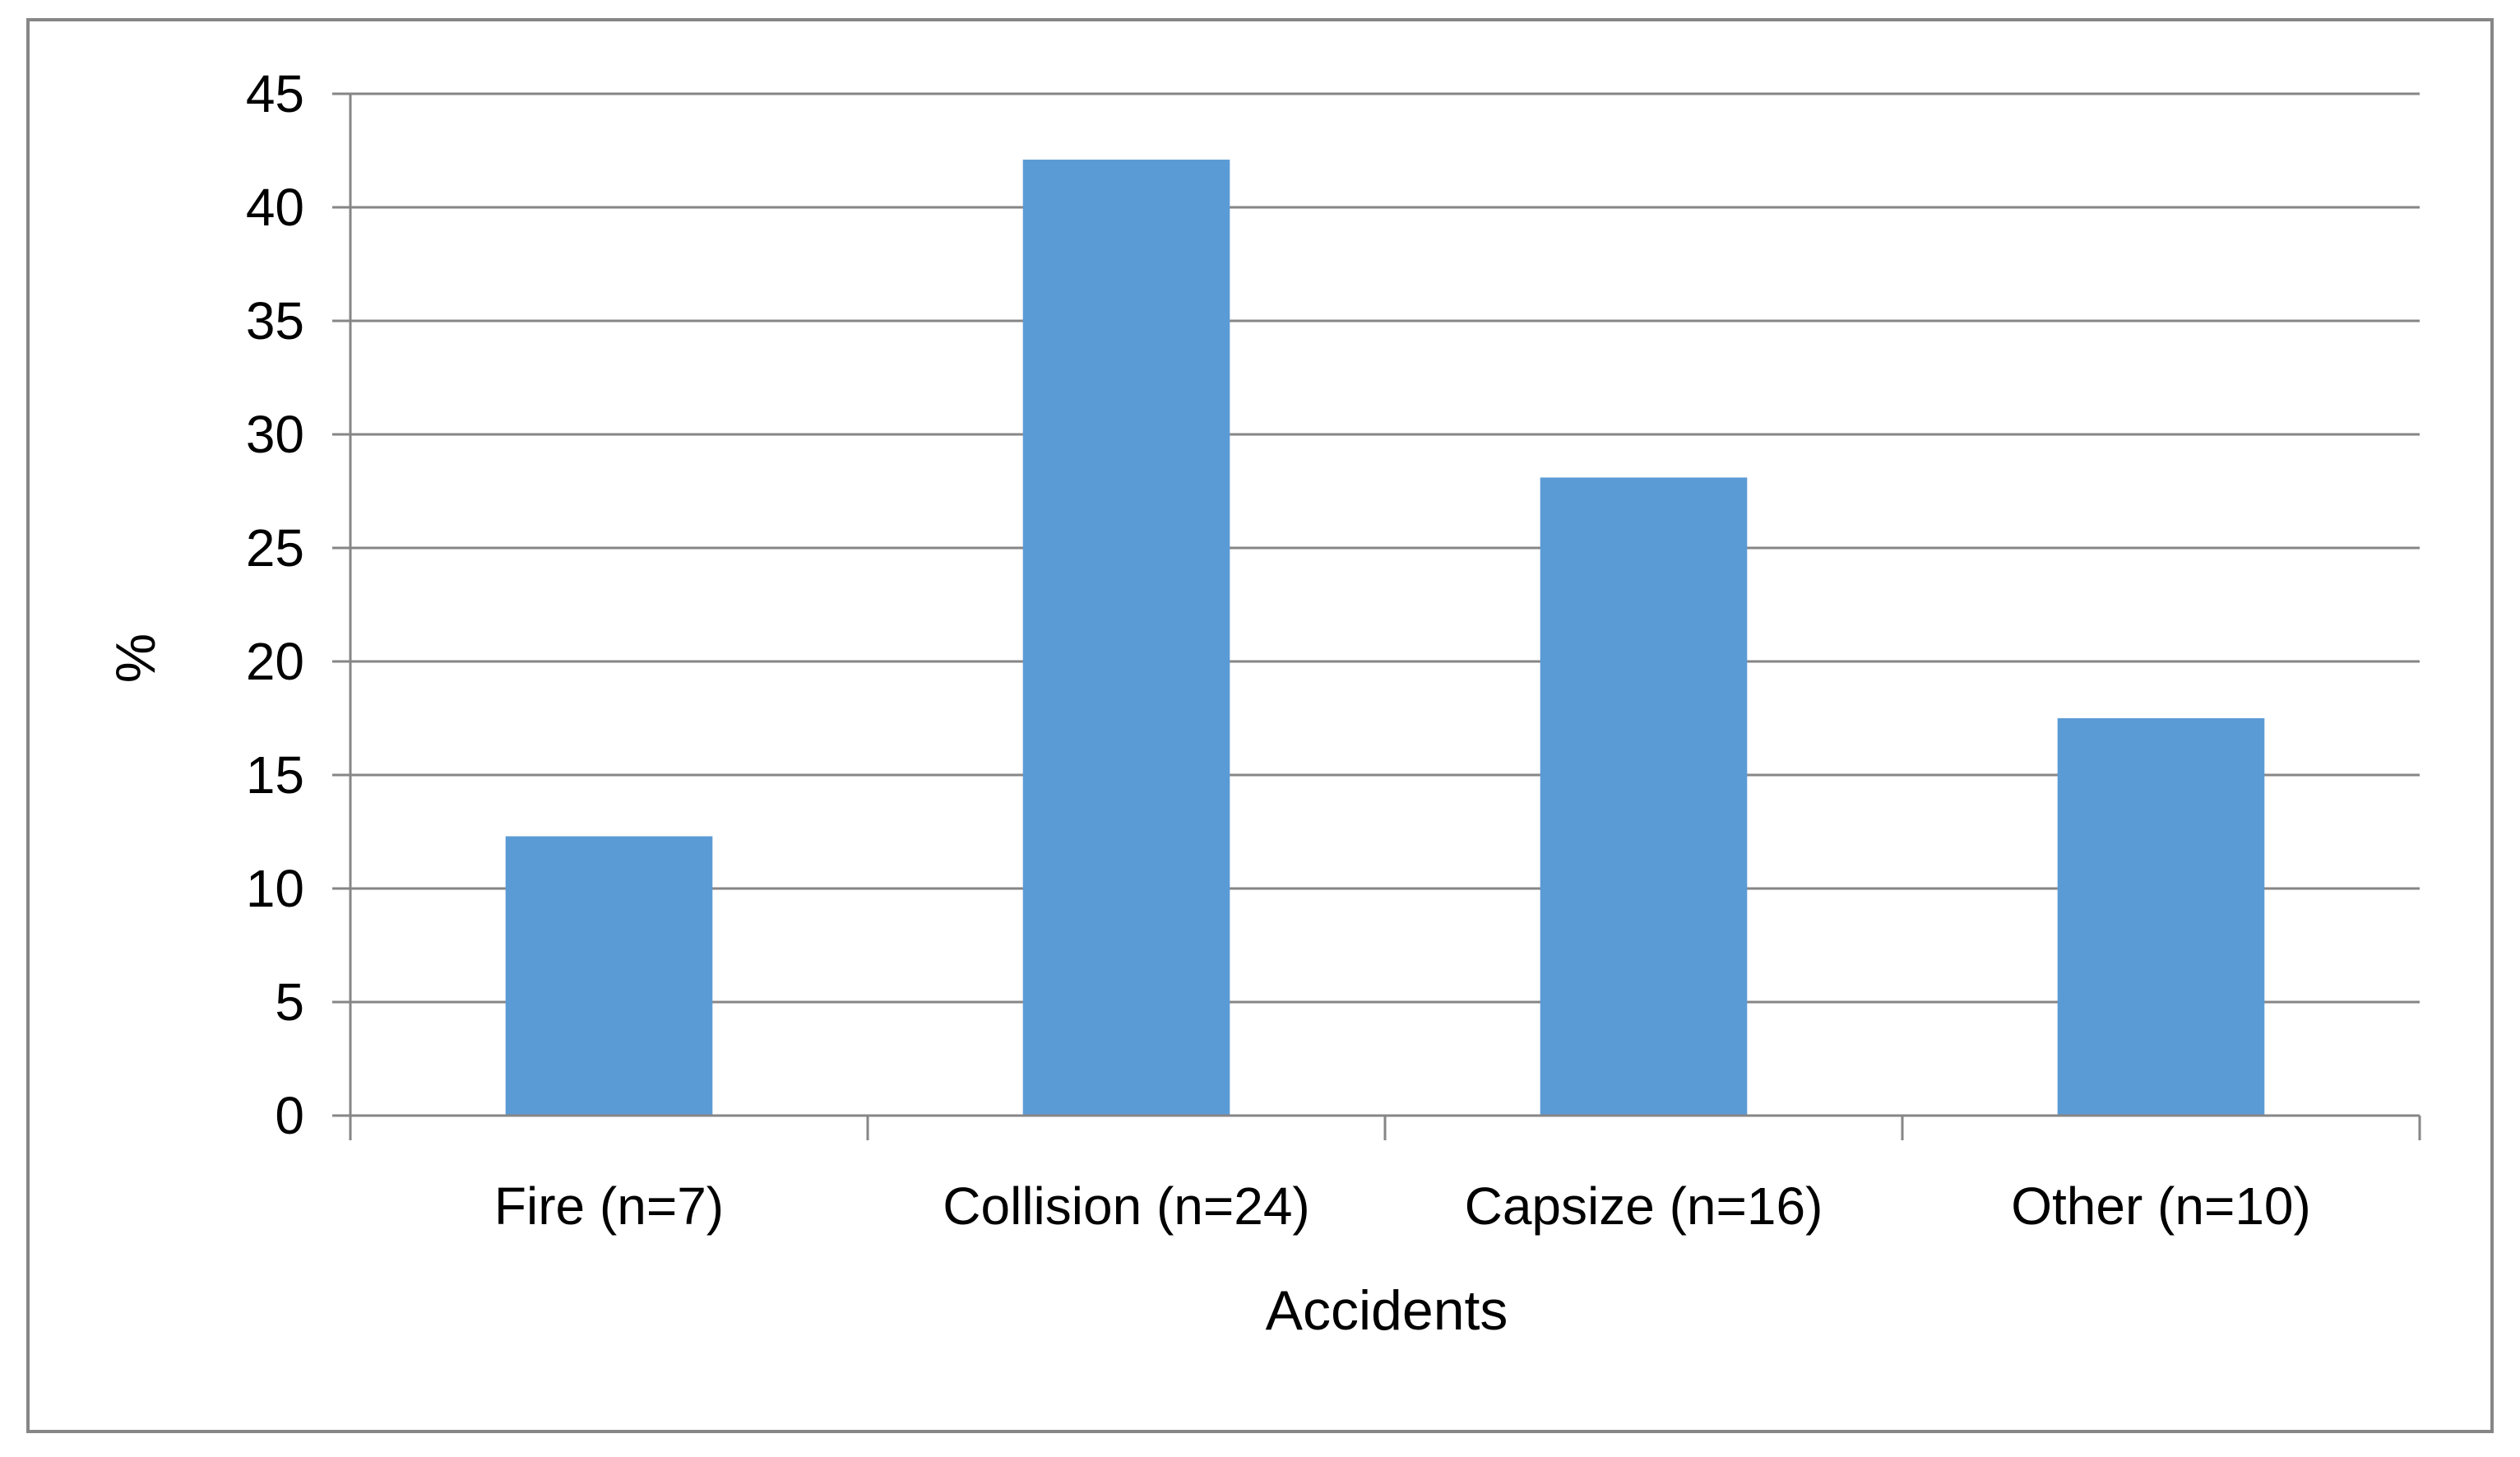  I want to click on y-tick-label: 45, so click(275, 93).